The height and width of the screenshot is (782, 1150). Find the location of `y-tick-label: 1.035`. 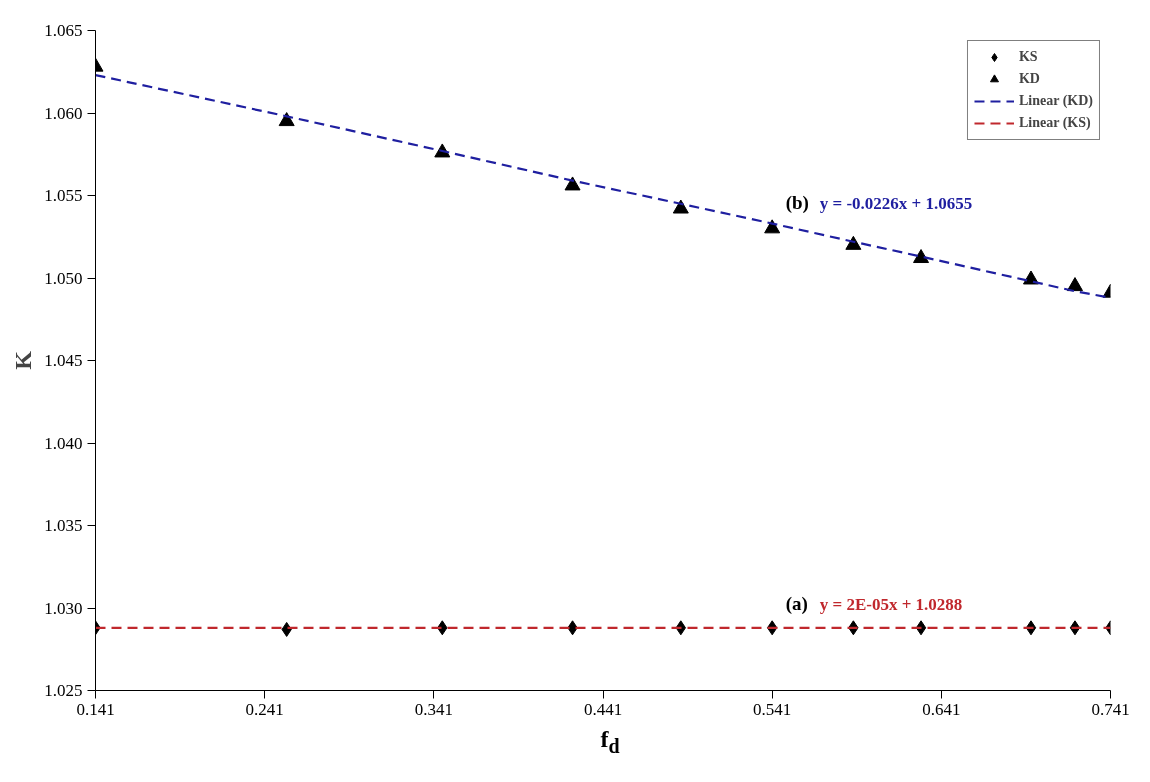

y-tick-label: 1.035 is located at coordinates (63, 525).